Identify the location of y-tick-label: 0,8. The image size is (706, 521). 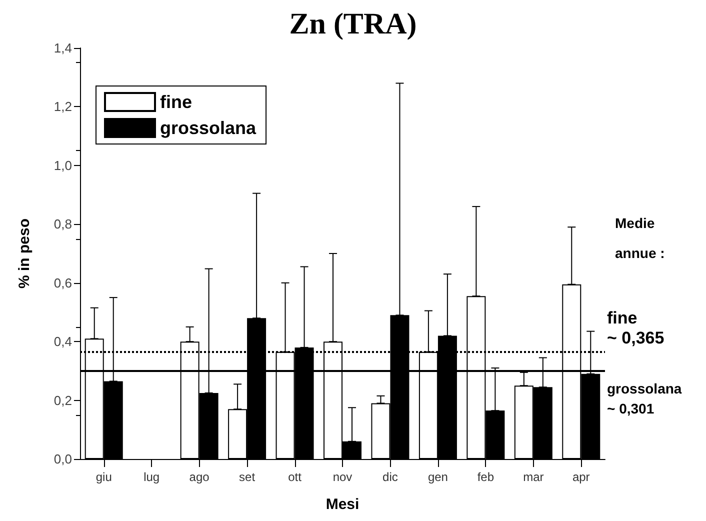
(63, 224).